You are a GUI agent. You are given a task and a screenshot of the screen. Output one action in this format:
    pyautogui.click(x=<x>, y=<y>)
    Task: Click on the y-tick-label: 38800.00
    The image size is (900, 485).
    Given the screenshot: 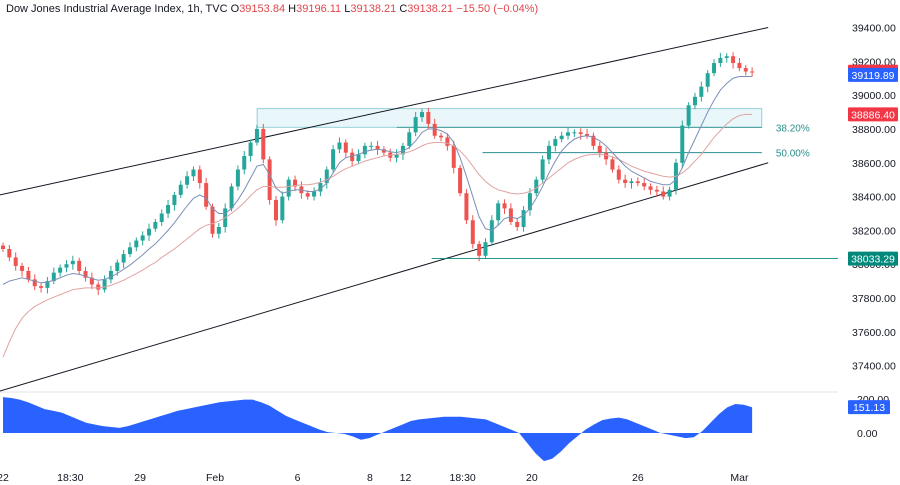 What is the action you would take?
    pyautogui.click(x=874, y=130)
    